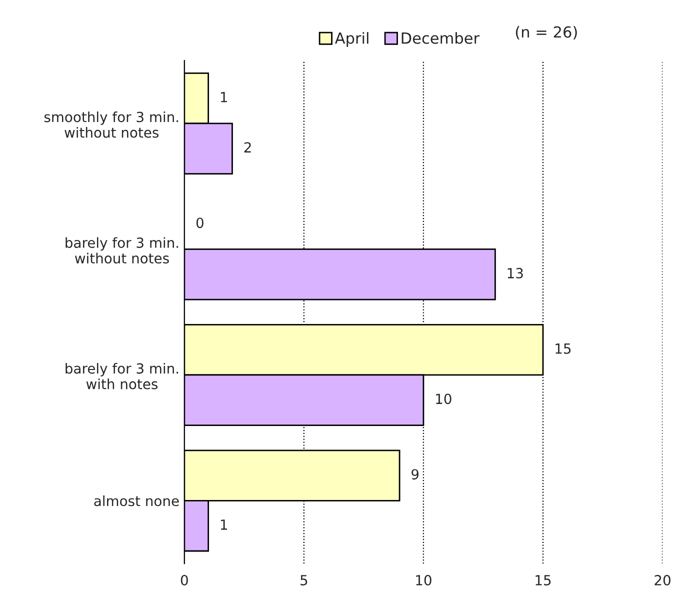 This screenshot has width=683, height=606. What do you see at coordinates (122, 376) in the screenshot?
I see `y-tick-label: barely for 3 min. with notes` at bounding box center [122, 376].